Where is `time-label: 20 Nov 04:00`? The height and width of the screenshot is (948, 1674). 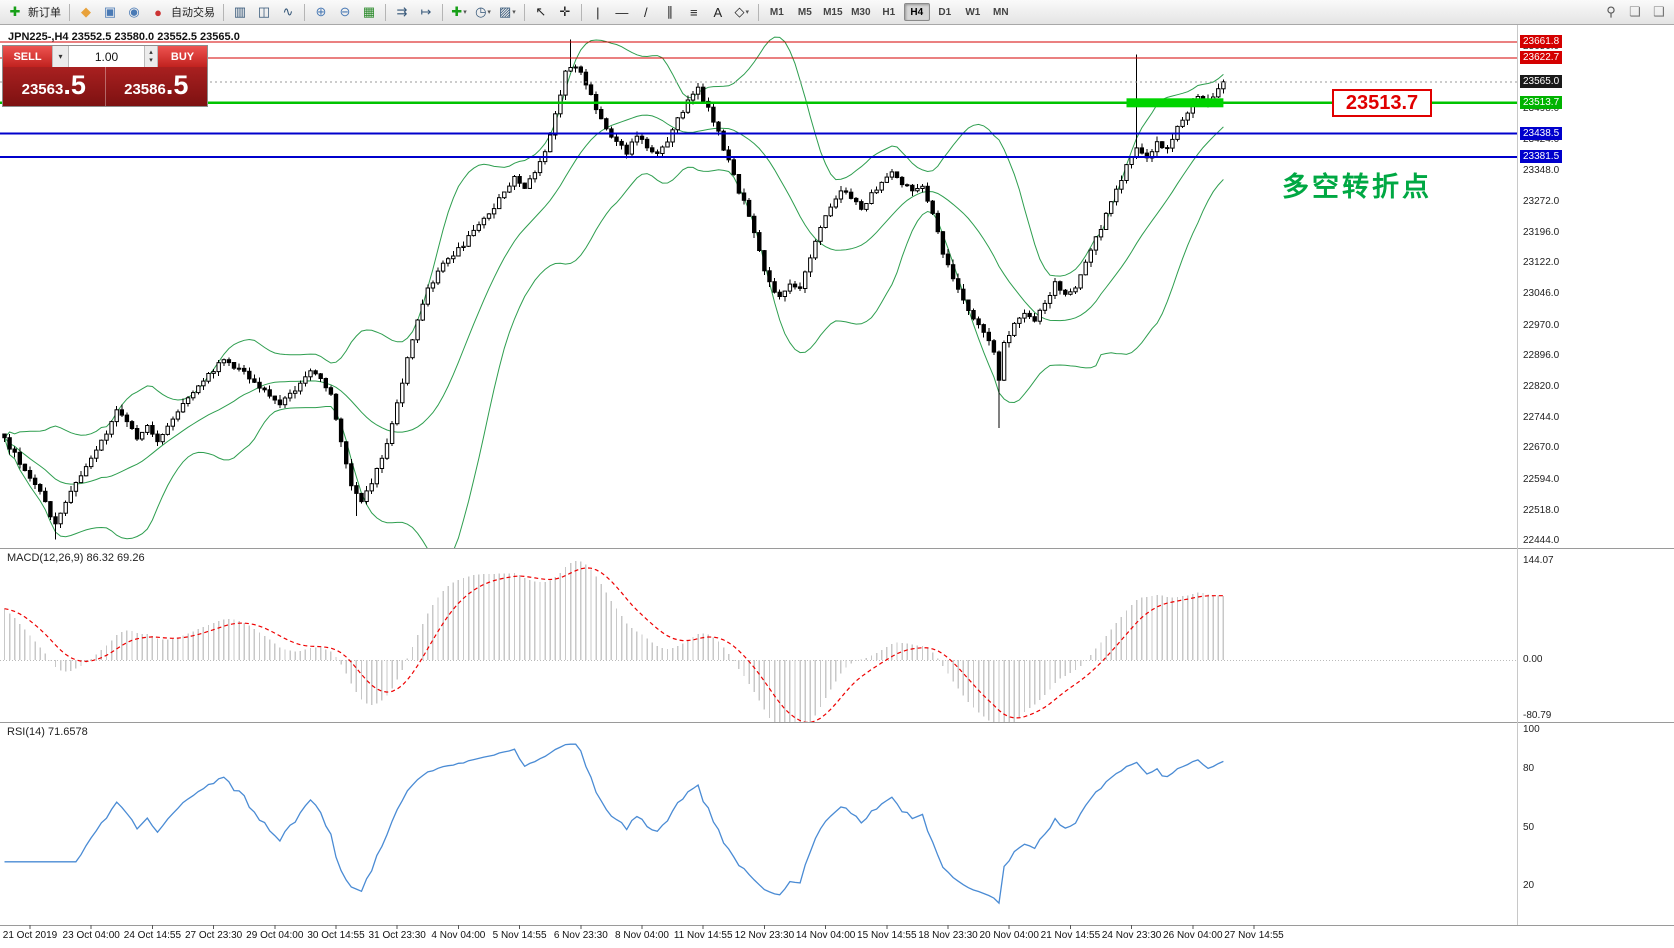
time-label: 20 Nov 04:00 is located at coordinates (1009, 935).